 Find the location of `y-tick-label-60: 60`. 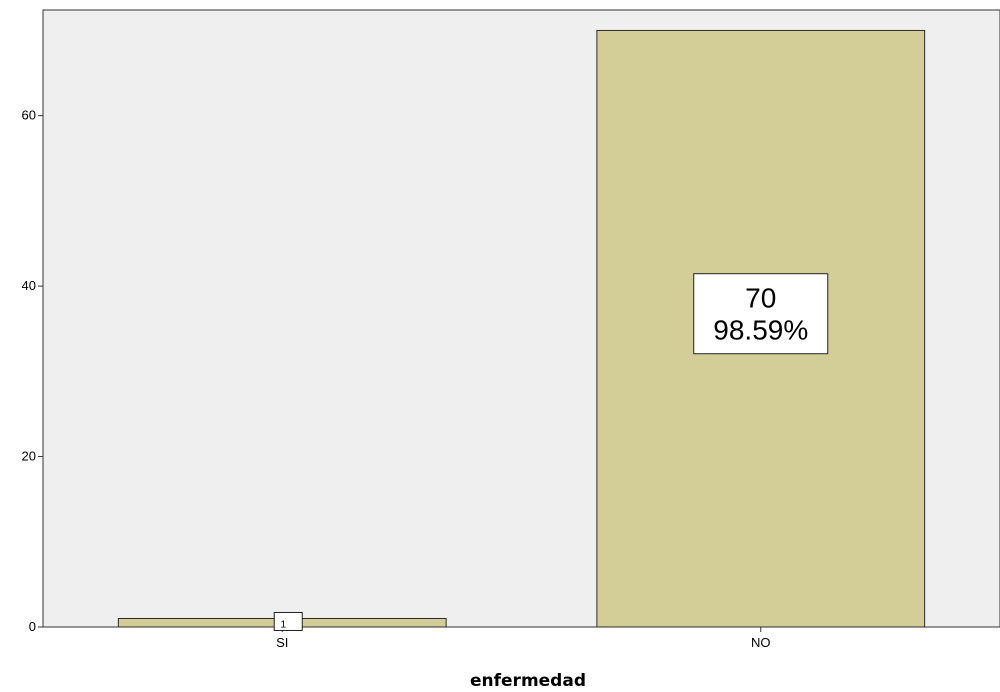

y-tick-label-60: 60 is located at coordinates (29, 115).